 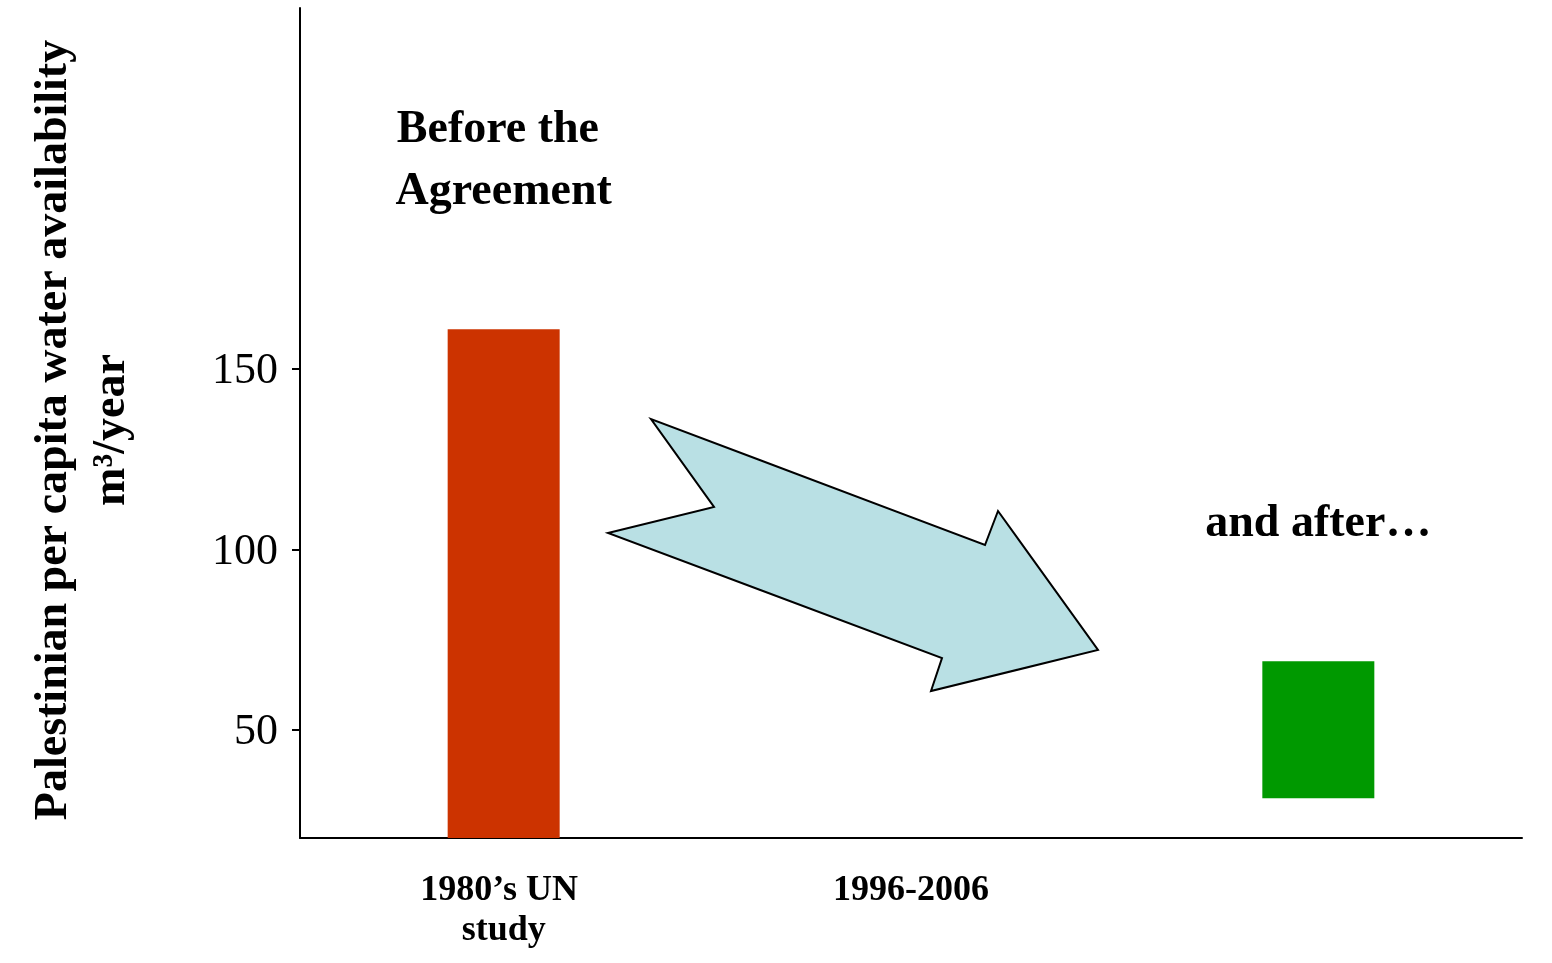 I want to click on y-axis-title: Palestinian per capita water availability m³/year, so click(x=79, y=430).